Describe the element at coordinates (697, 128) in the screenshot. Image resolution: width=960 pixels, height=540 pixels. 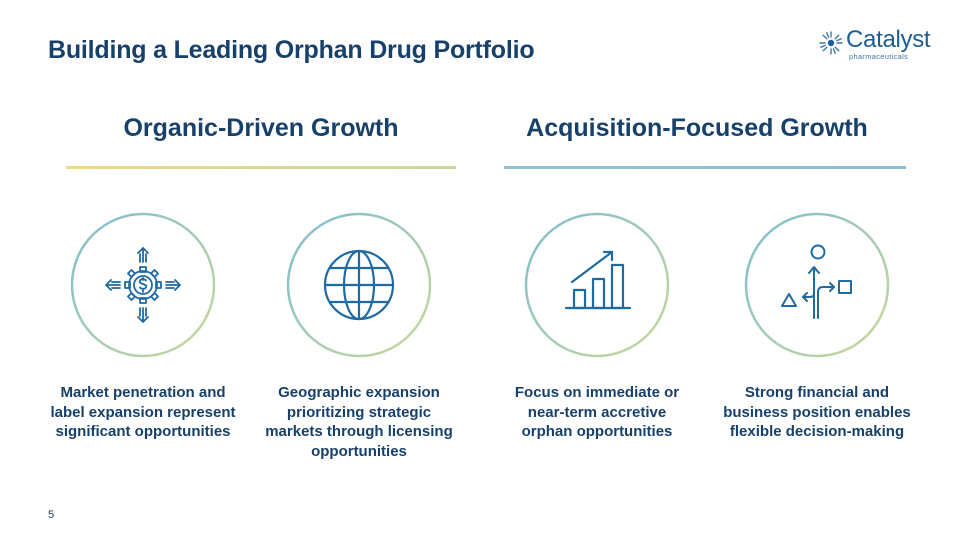
I see `section-heading-acquisition: Acquisition-Focused Growth` at that location.